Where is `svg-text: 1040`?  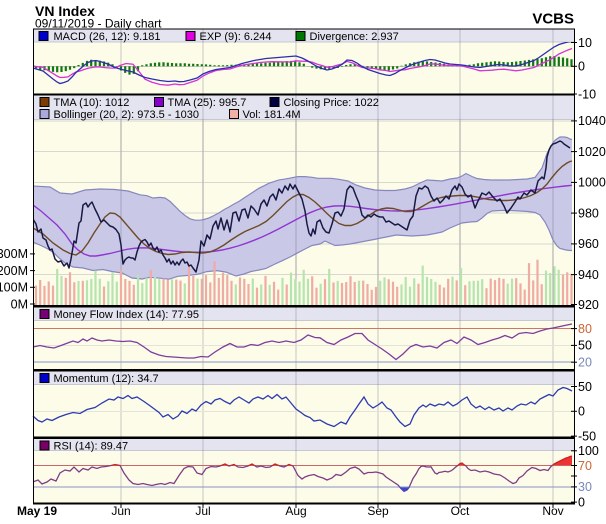
svg-text: 1040 is located at coordinates (592, 121).